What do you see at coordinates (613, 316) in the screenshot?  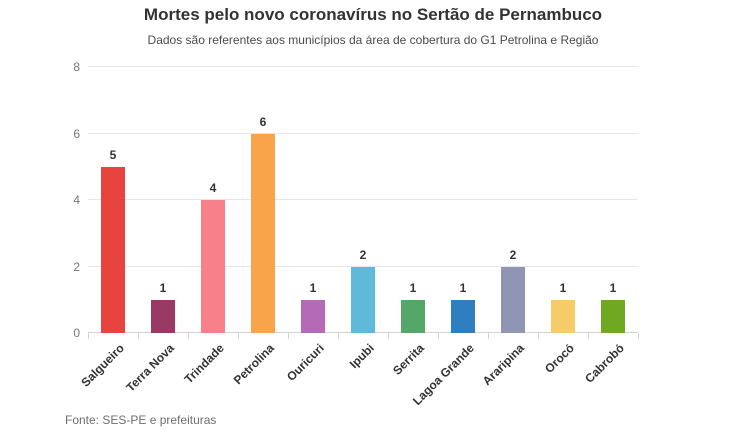 I see `bar-cabrobo` at bounding box center [613, 316].